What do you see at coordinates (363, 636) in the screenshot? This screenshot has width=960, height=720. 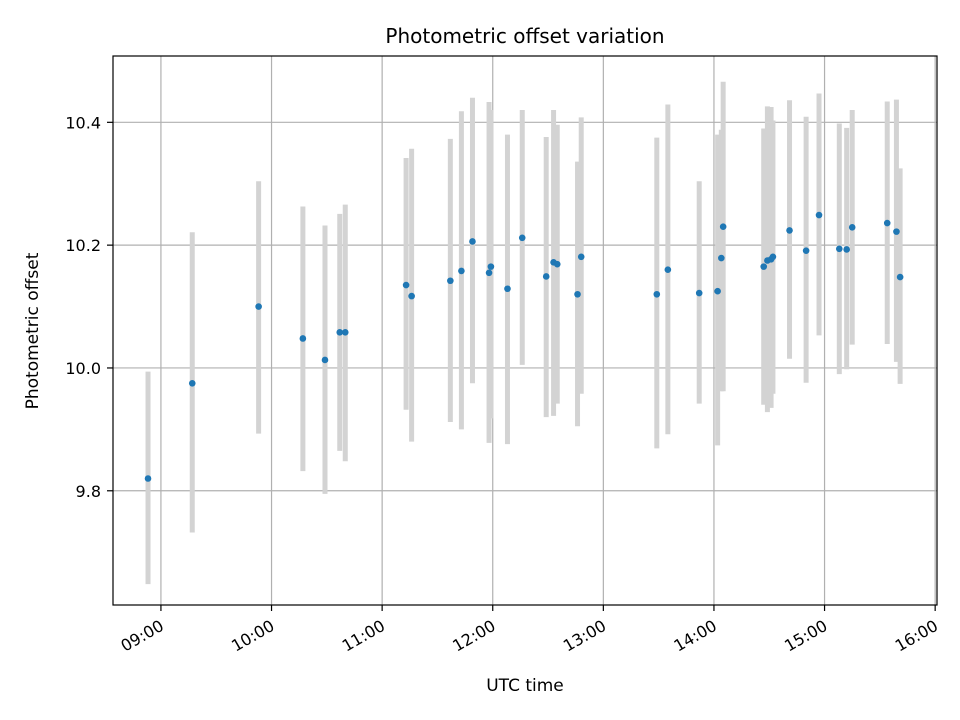 I see `x-tick-label: 11:00` at bounding box center [363, 636].